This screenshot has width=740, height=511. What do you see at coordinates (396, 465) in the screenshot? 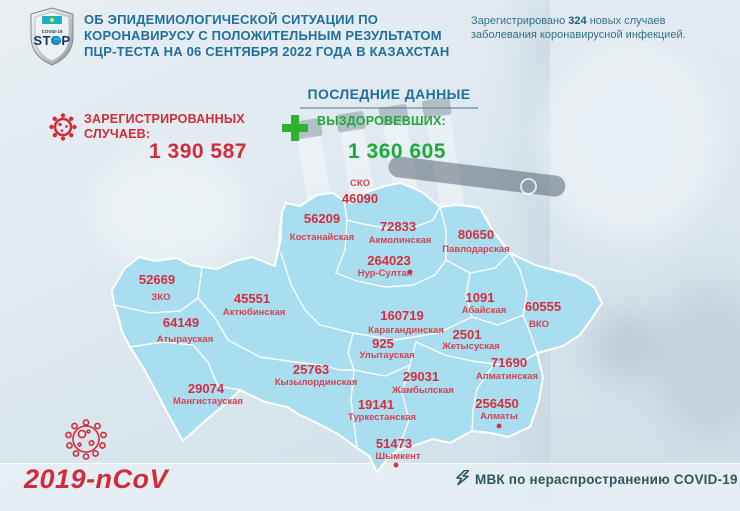
I see `shymkent-dot` at bounding box center [396, 465].